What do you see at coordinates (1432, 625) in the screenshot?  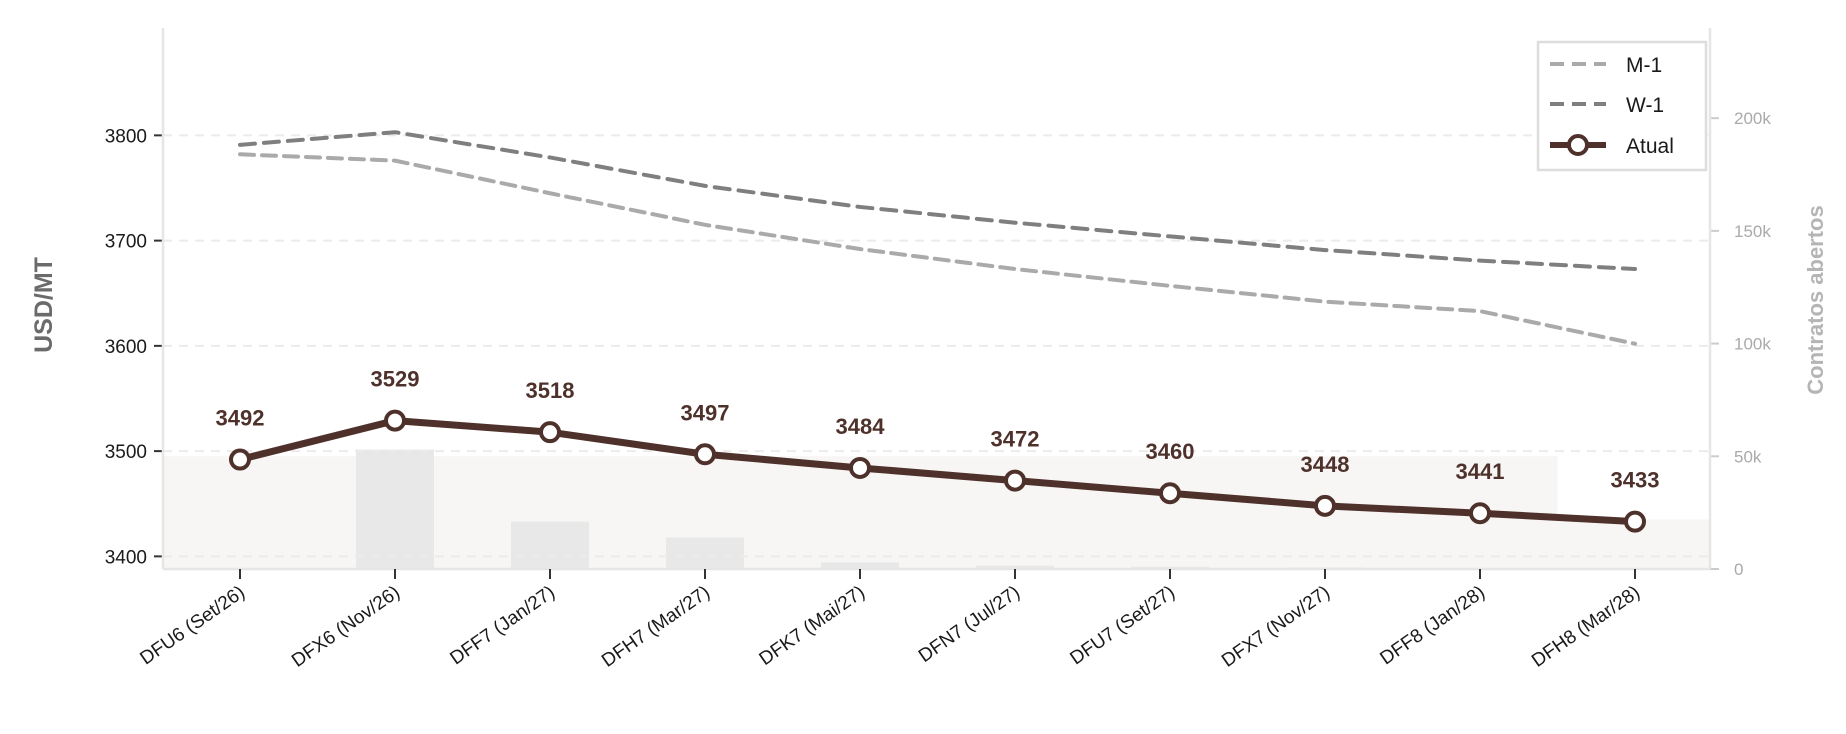 I see `x-tick-label: DFF8 (Jan/28)` at bounding box center [1432, 625].